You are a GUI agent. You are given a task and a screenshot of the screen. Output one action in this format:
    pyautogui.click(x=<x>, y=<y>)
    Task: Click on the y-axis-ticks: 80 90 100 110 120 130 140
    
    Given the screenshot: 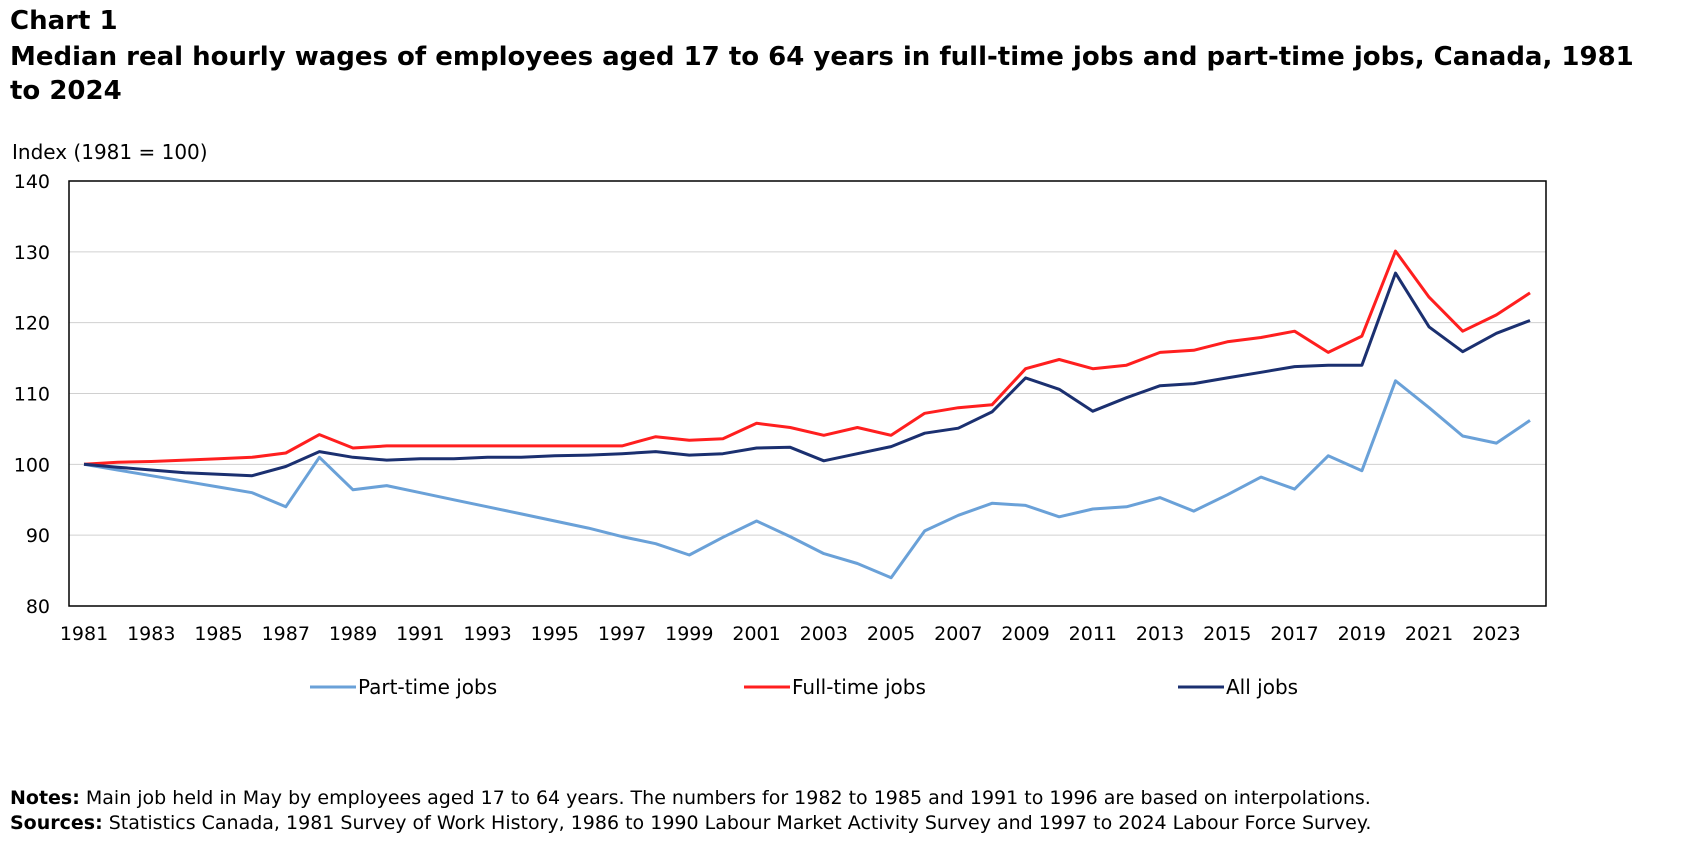 What is the action you would take?
    pyautogui.click(x=32, y=394)
    